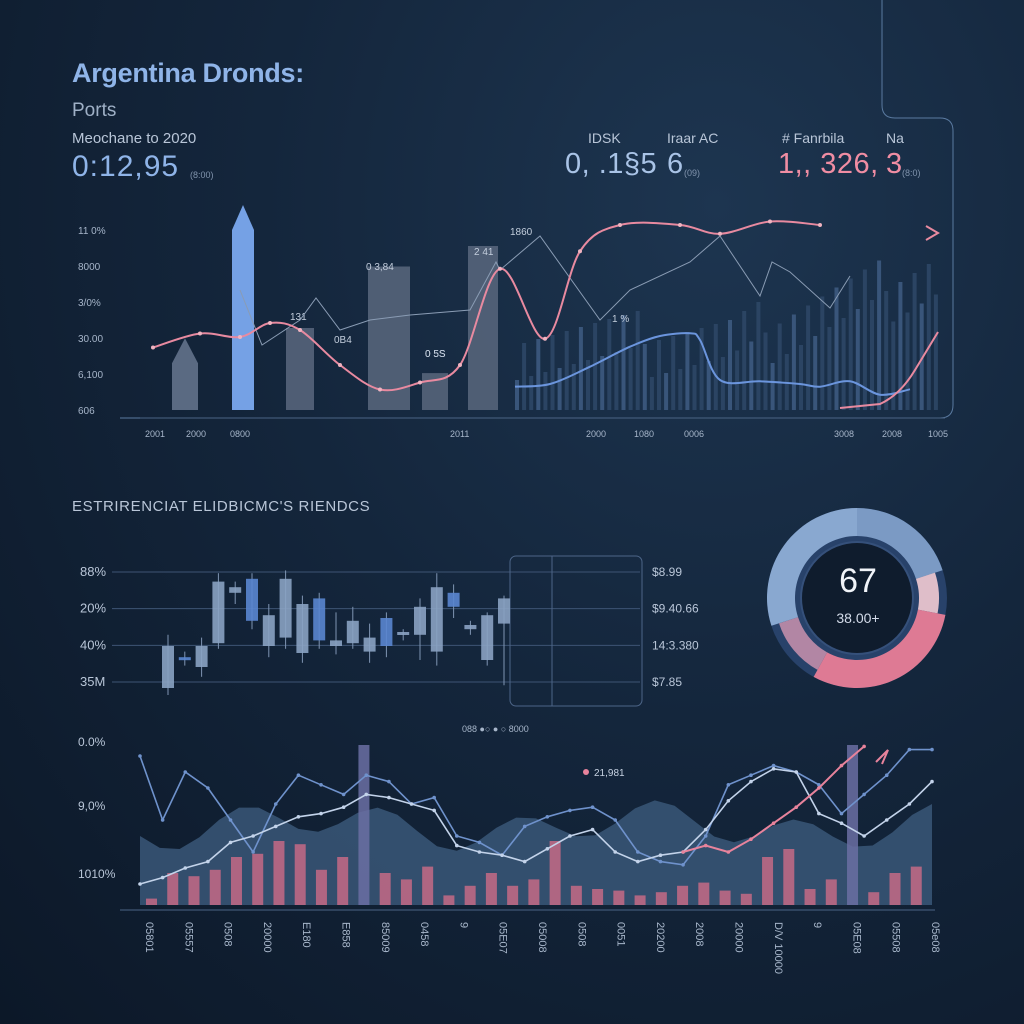 The image size is (1024, 1024). What do you see at coordinates (935, 937) in the screenshot?
I see `bottom-x-tick: 05e08` at bounding box center [935, 937].